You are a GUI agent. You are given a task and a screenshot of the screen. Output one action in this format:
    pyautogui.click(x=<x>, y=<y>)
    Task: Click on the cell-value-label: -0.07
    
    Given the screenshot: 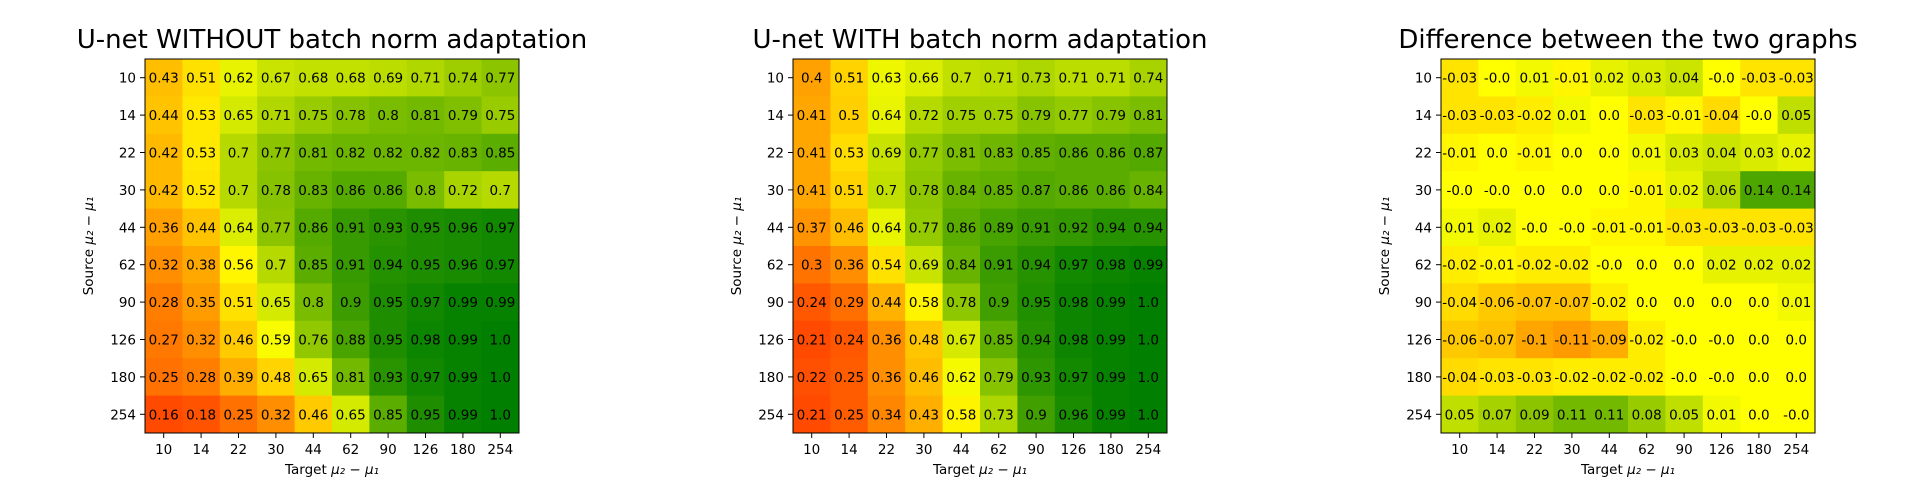 What is the action you would take?
    pyautogui.click(x=1534, y=303)
    